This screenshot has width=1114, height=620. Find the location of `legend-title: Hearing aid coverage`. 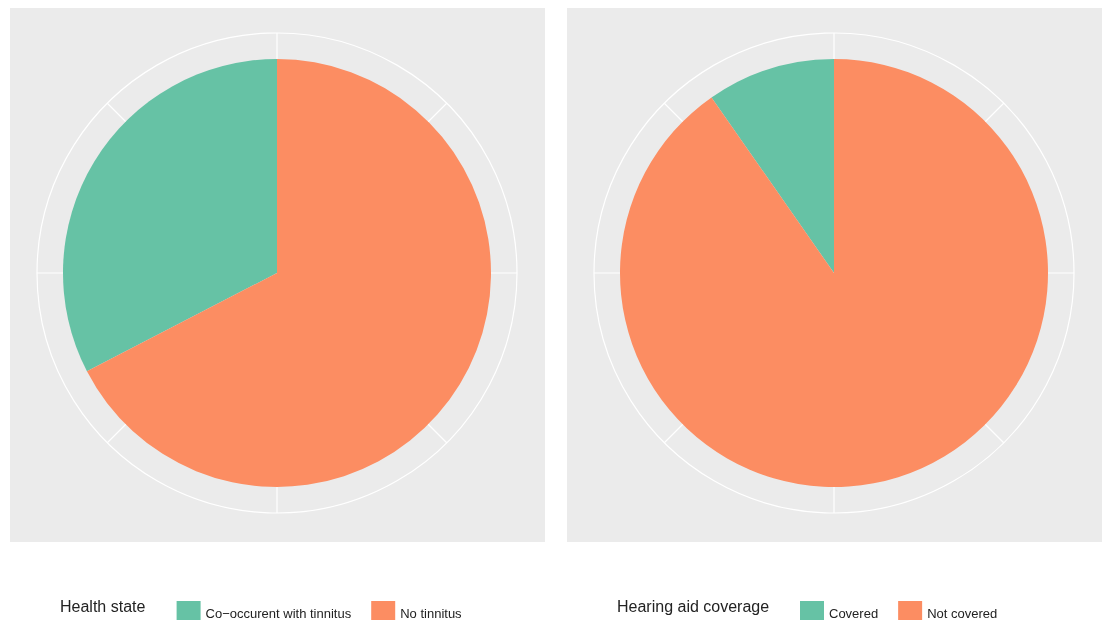

legend-title: Hearing aid coverage is located at coordinates (693, 606).